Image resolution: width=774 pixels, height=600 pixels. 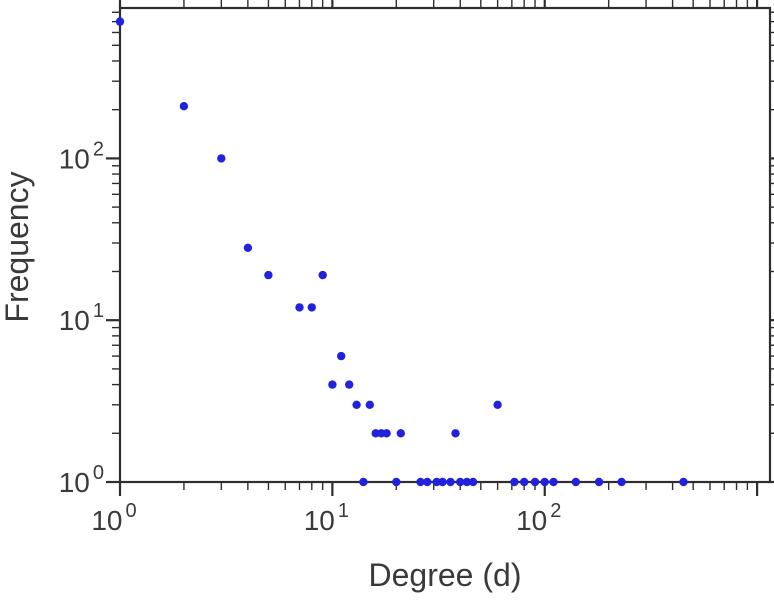 I want to click on x-tick-label: 10 2, so click(x=538, y=518).